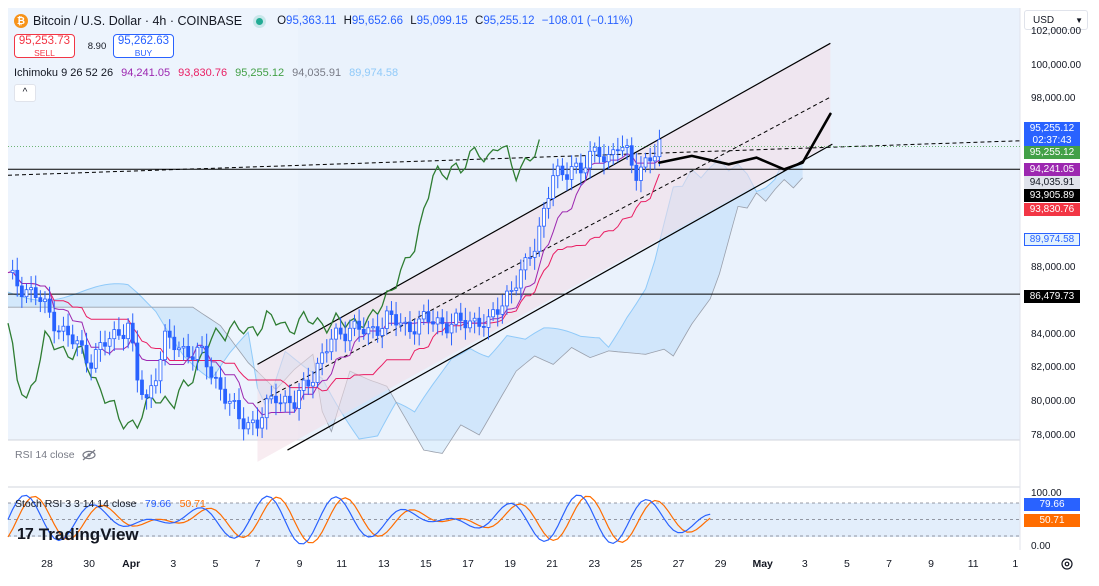 The image size is (1099, 586). I want to click on hline-price-value: 93,905.89, so click(1052, 195).